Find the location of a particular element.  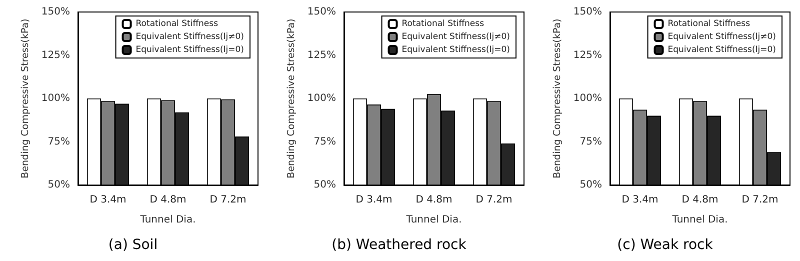

text: (b) Weathered rock is located at coordinates (400, 245).